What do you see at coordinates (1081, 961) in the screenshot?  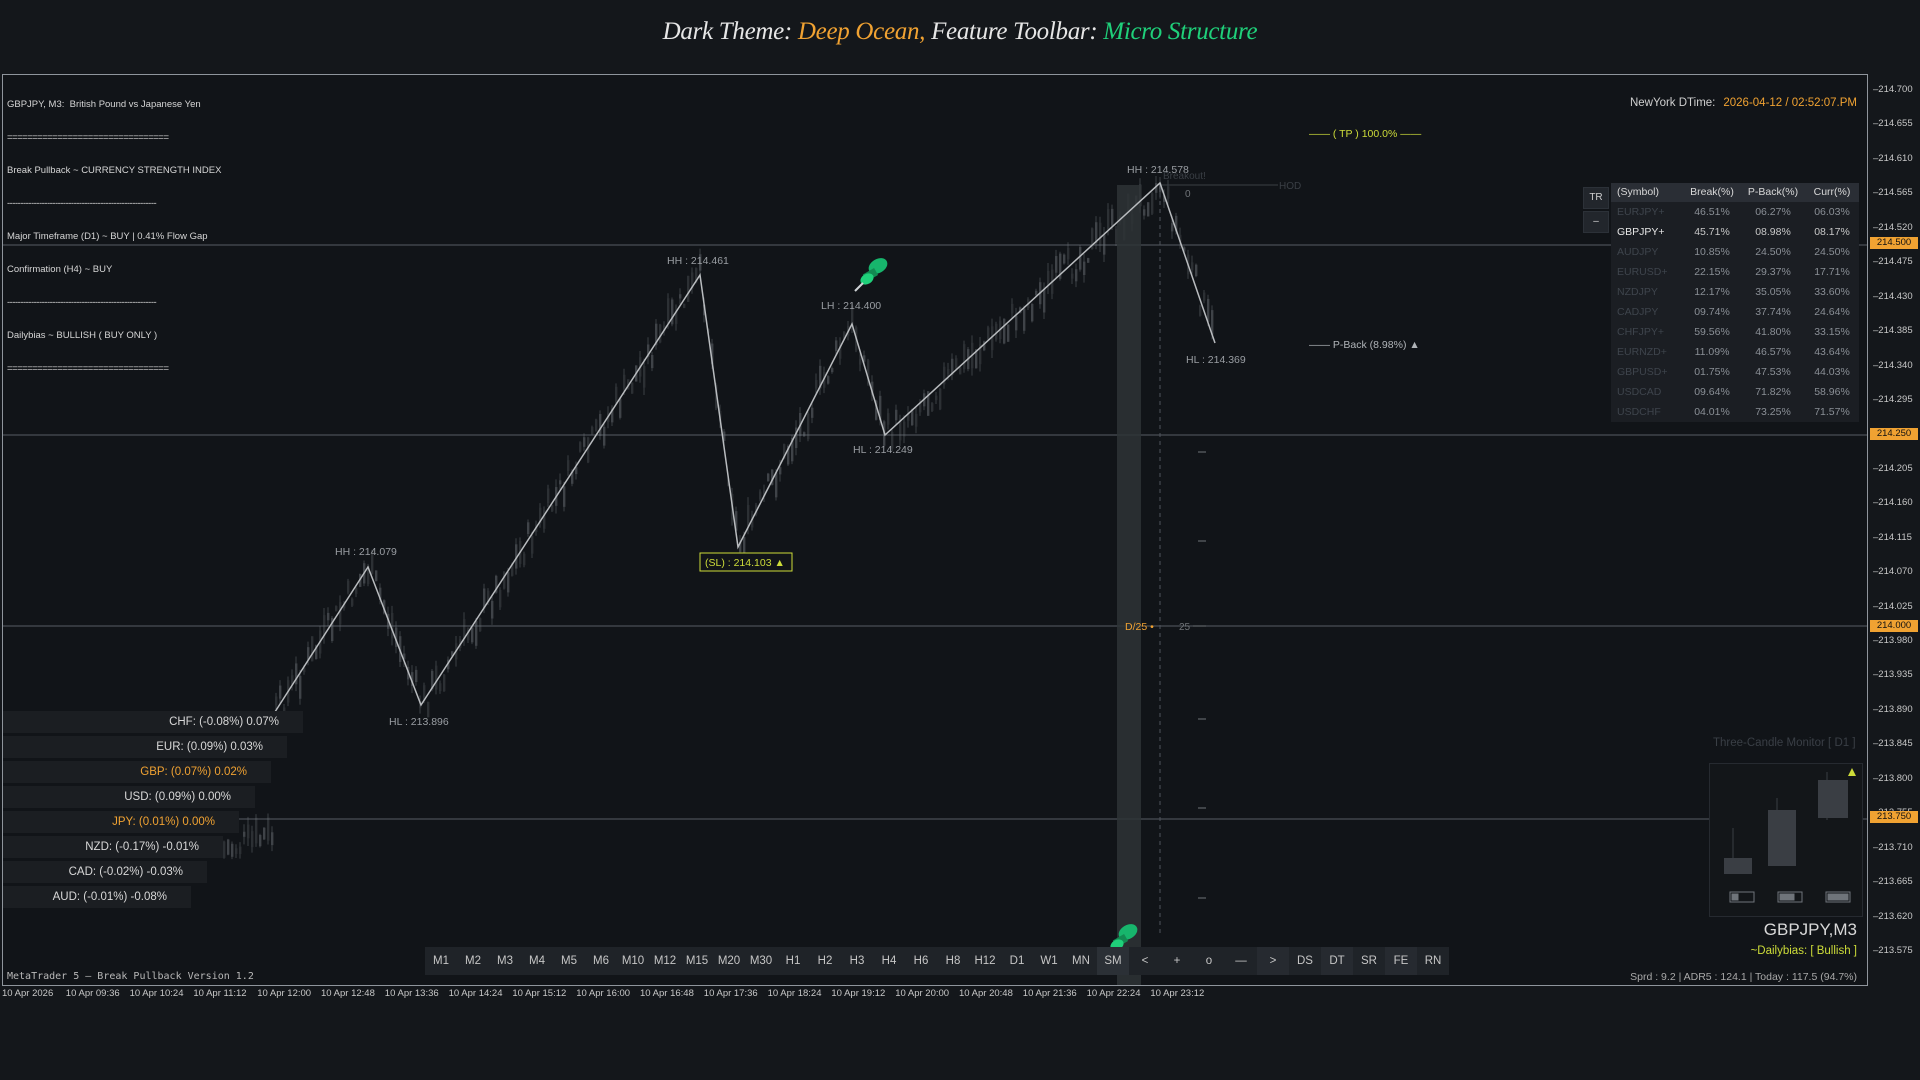 I see `toolbar-button-20: MN` at bounding box center [1081, 961].